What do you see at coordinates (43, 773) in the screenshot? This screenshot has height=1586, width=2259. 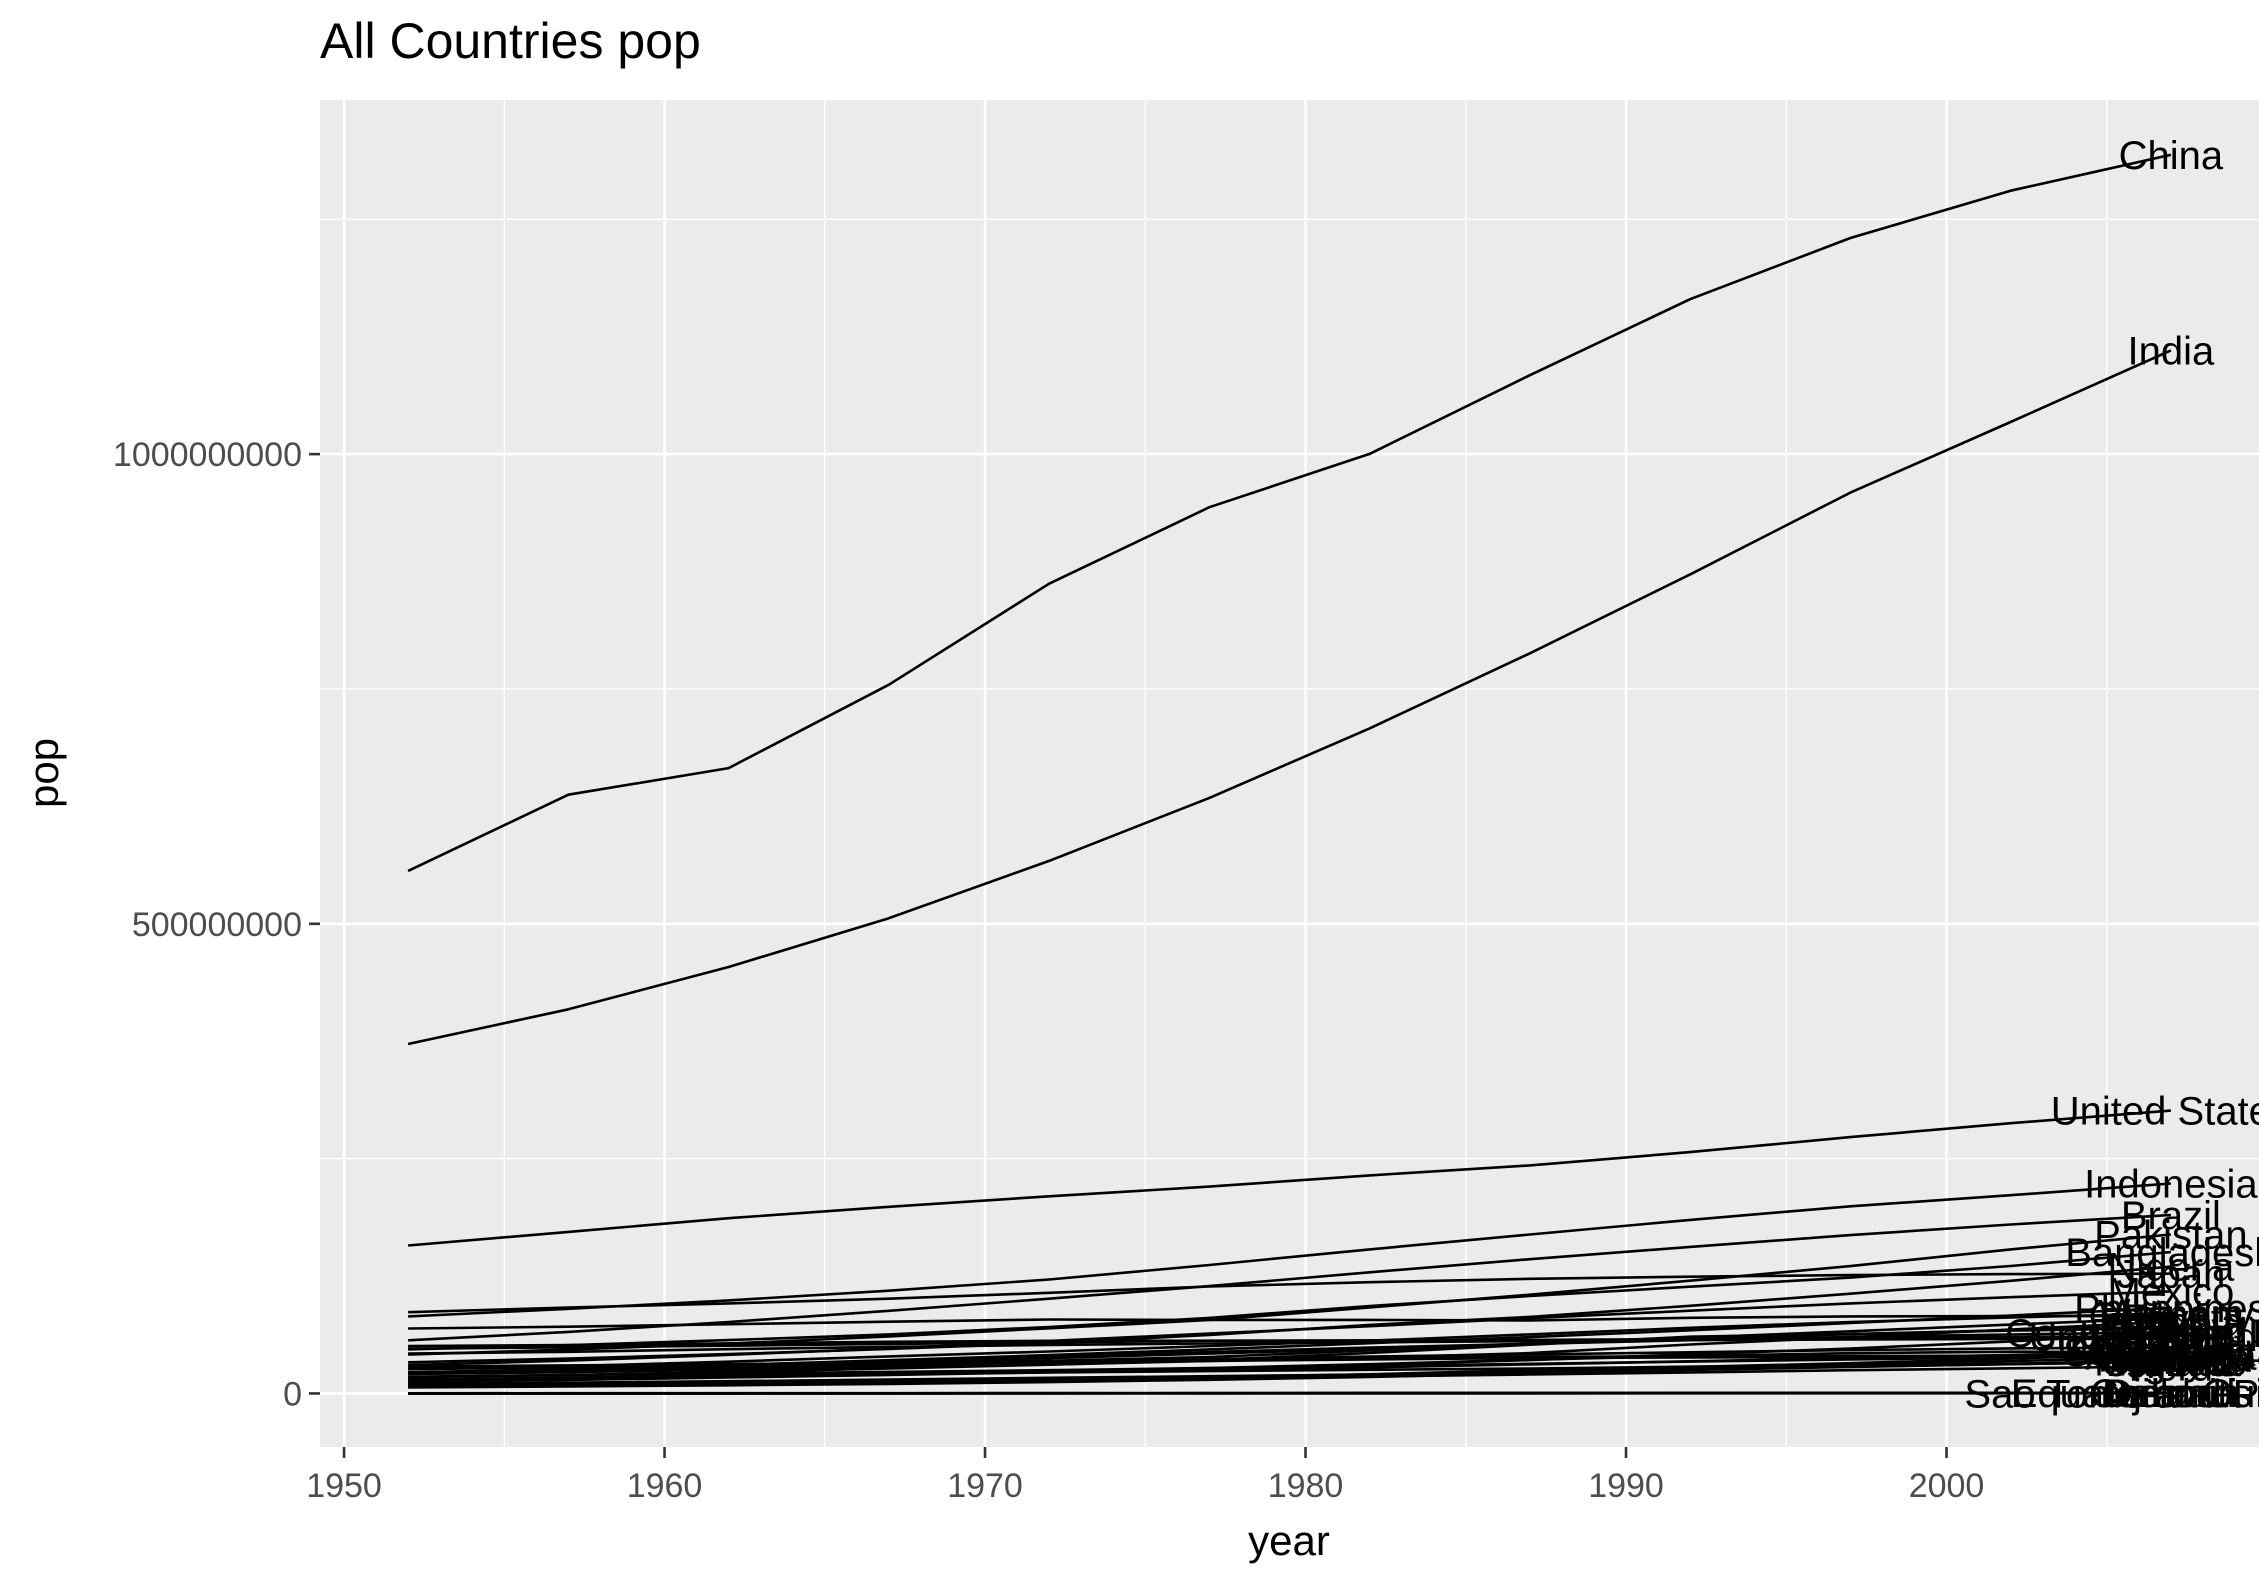 I see `y-axis-title: pop` at bounding box center [43, 773].